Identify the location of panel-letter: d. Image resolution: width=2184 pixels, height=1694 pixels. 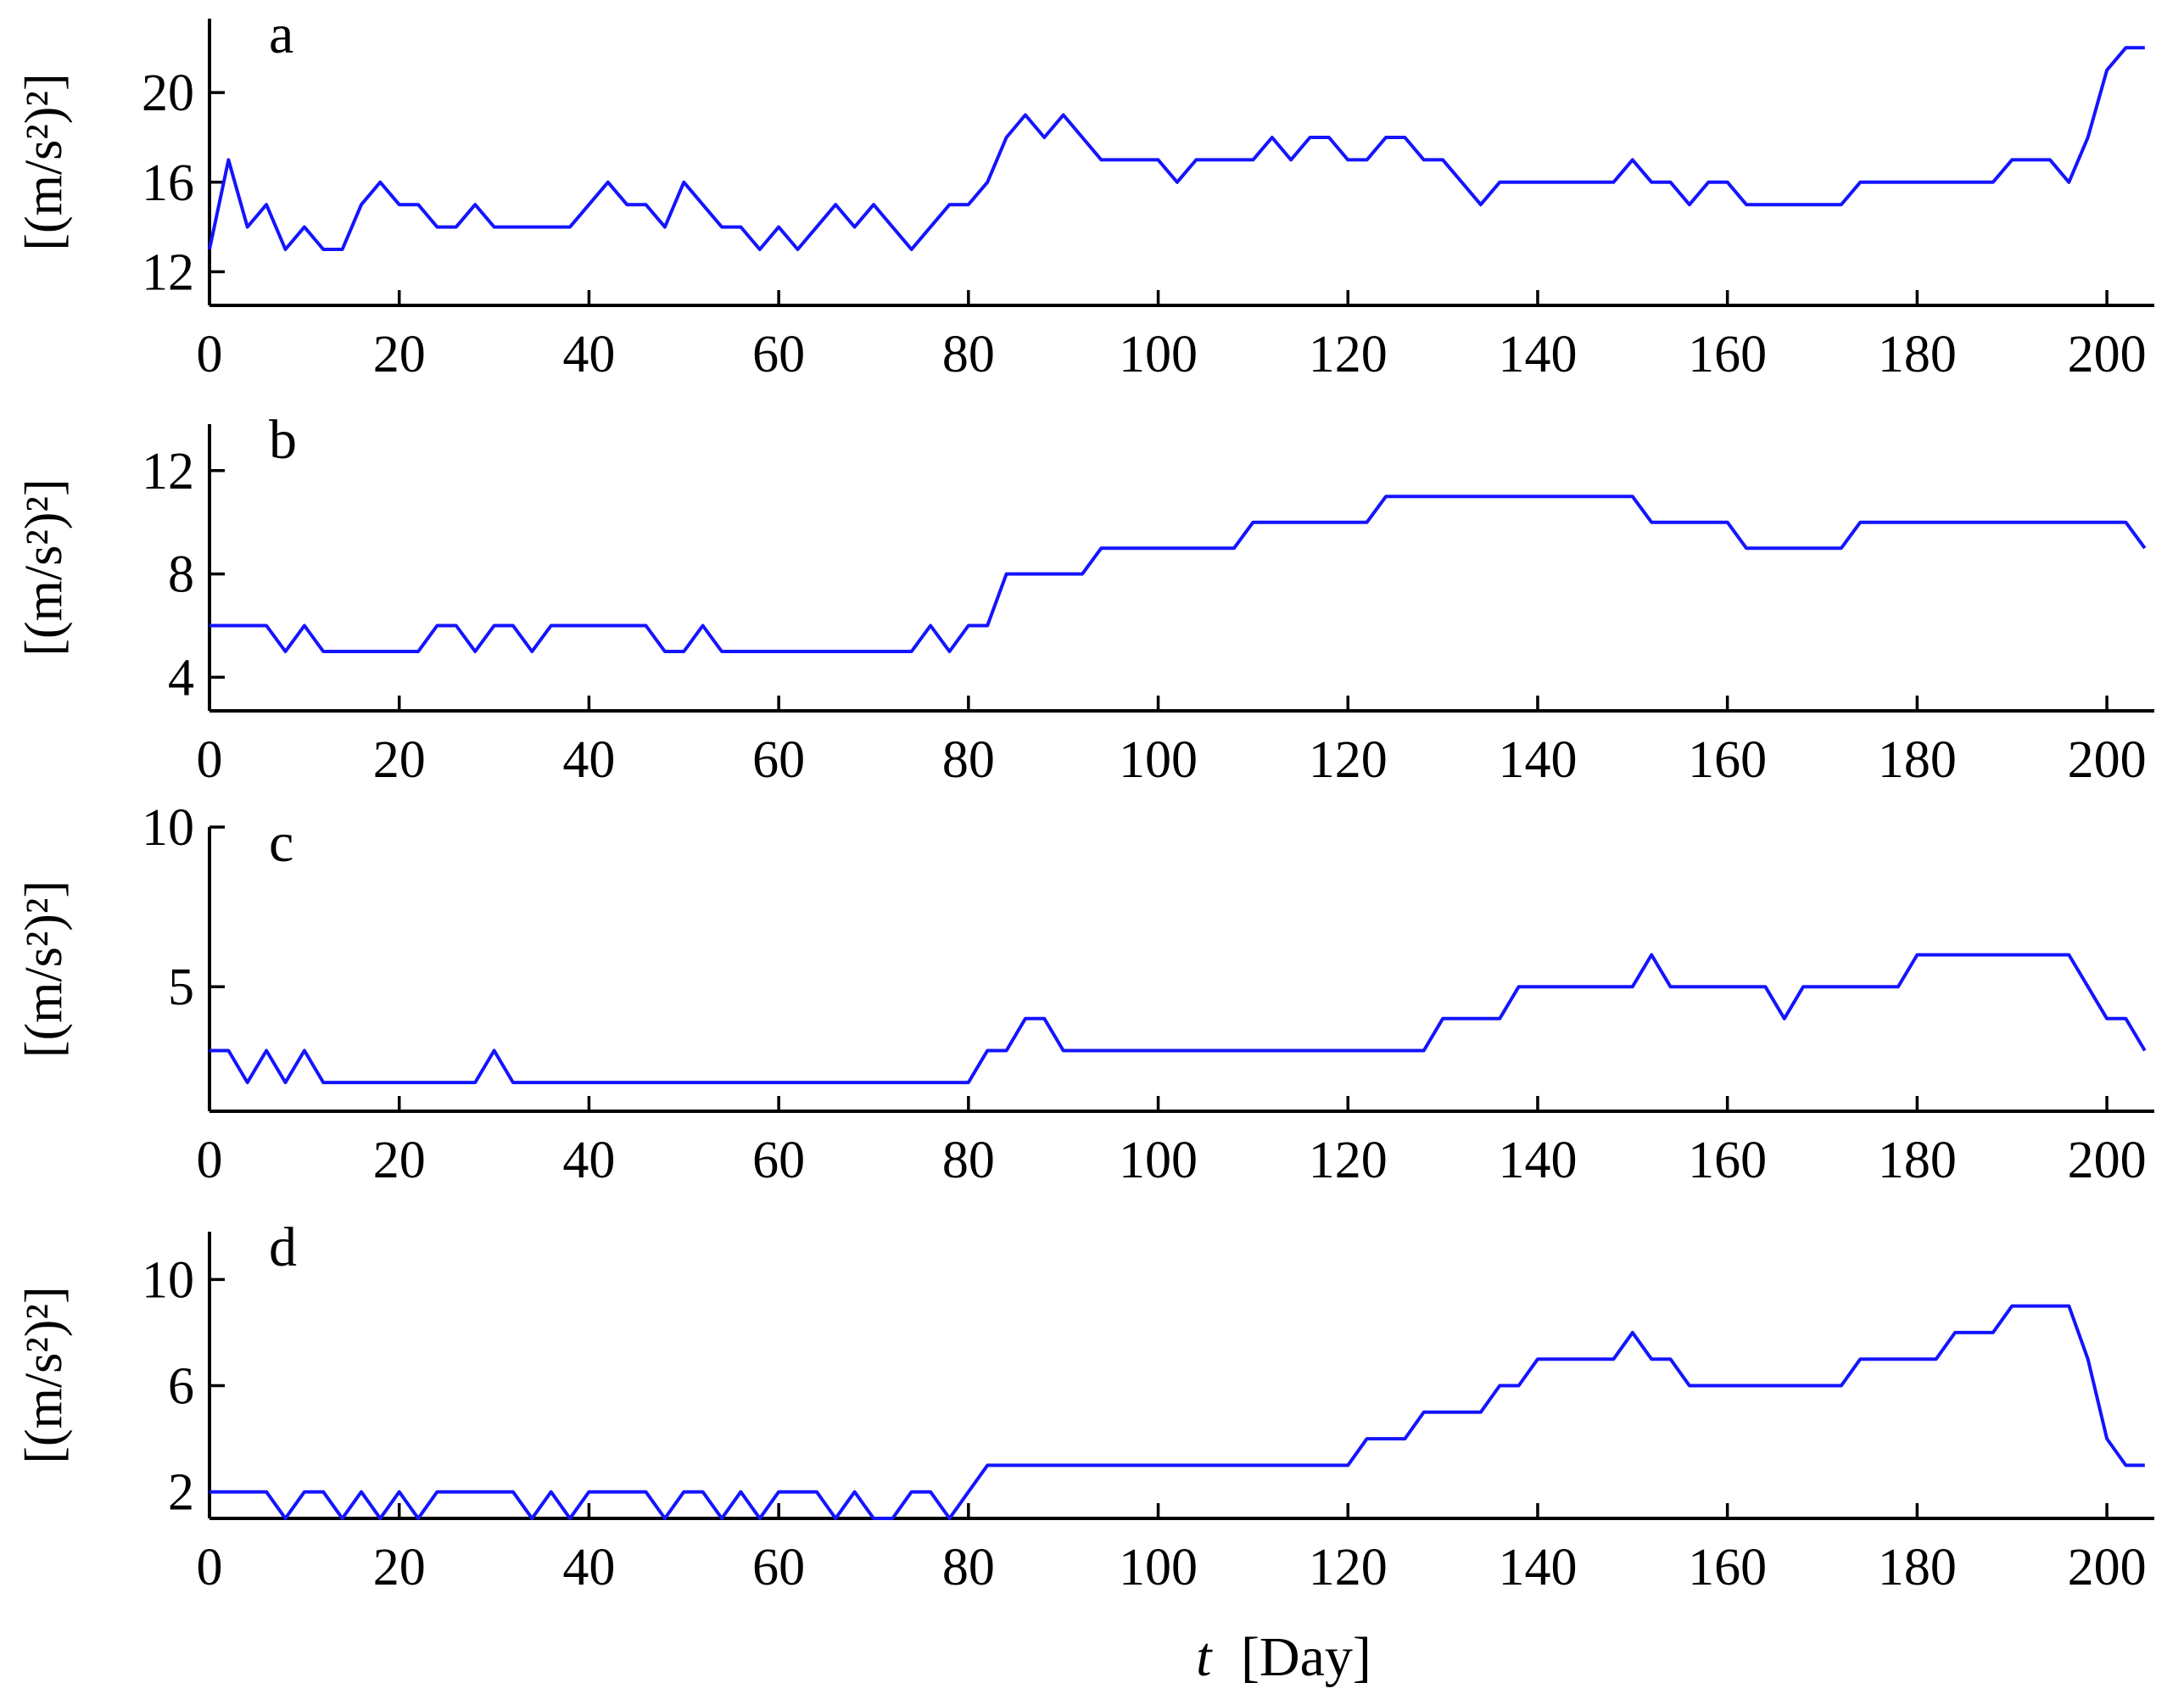
(283, 1247).